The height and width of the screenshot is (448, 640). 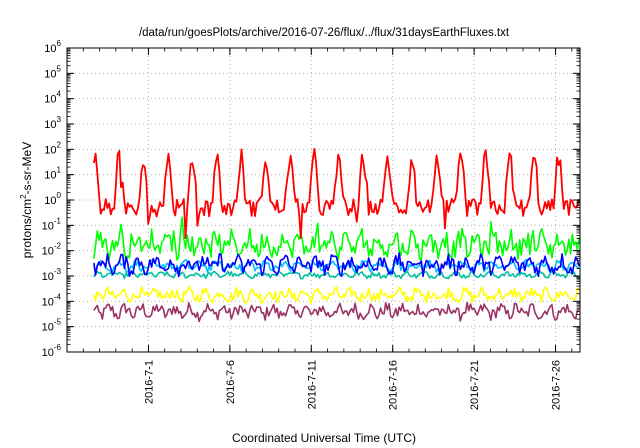 I want to click on y-tick-exponent: 3, so click(x=59, y=119).